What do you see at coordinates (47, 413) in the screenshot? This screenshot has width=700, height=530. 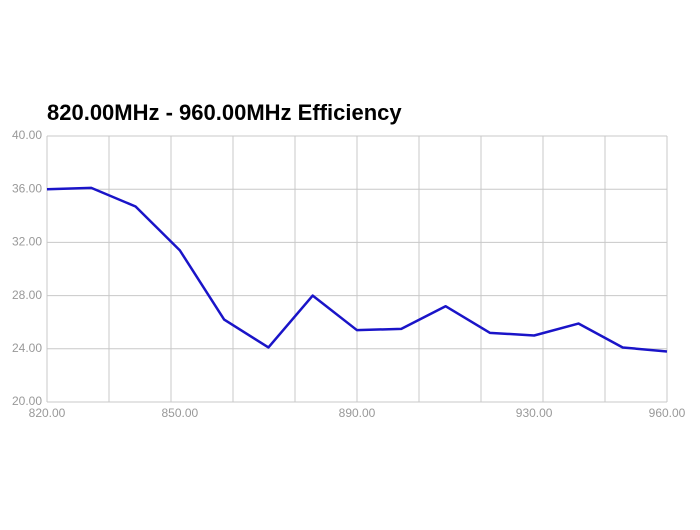 I see `x-tick-label: 820.00` at bounding box center [47, 413].